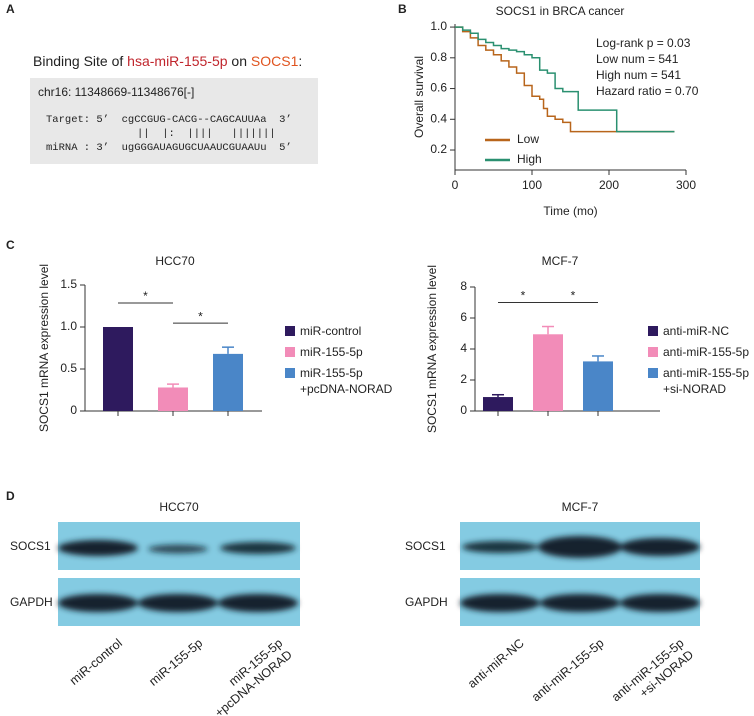 The width and height of the screenshot is (754, 716). Describe the element at coordinates (455, 185) in the screenshot. I see `x-tick-label: 0` at that location.